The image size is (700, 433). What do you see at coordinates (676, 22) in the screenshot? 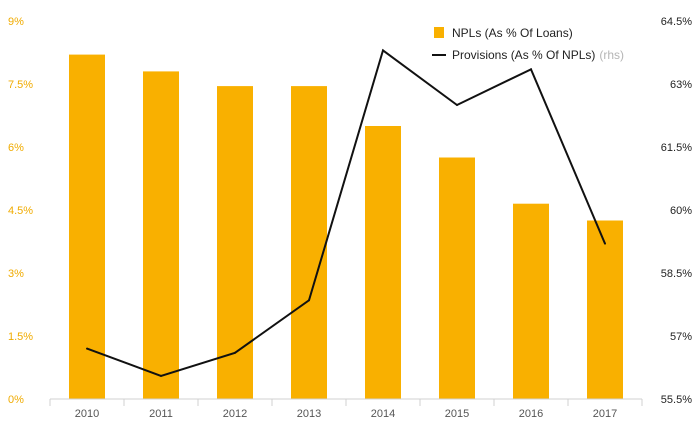
I see `y-right-tick-label: 64.5%` at bounding box center [676, 22].